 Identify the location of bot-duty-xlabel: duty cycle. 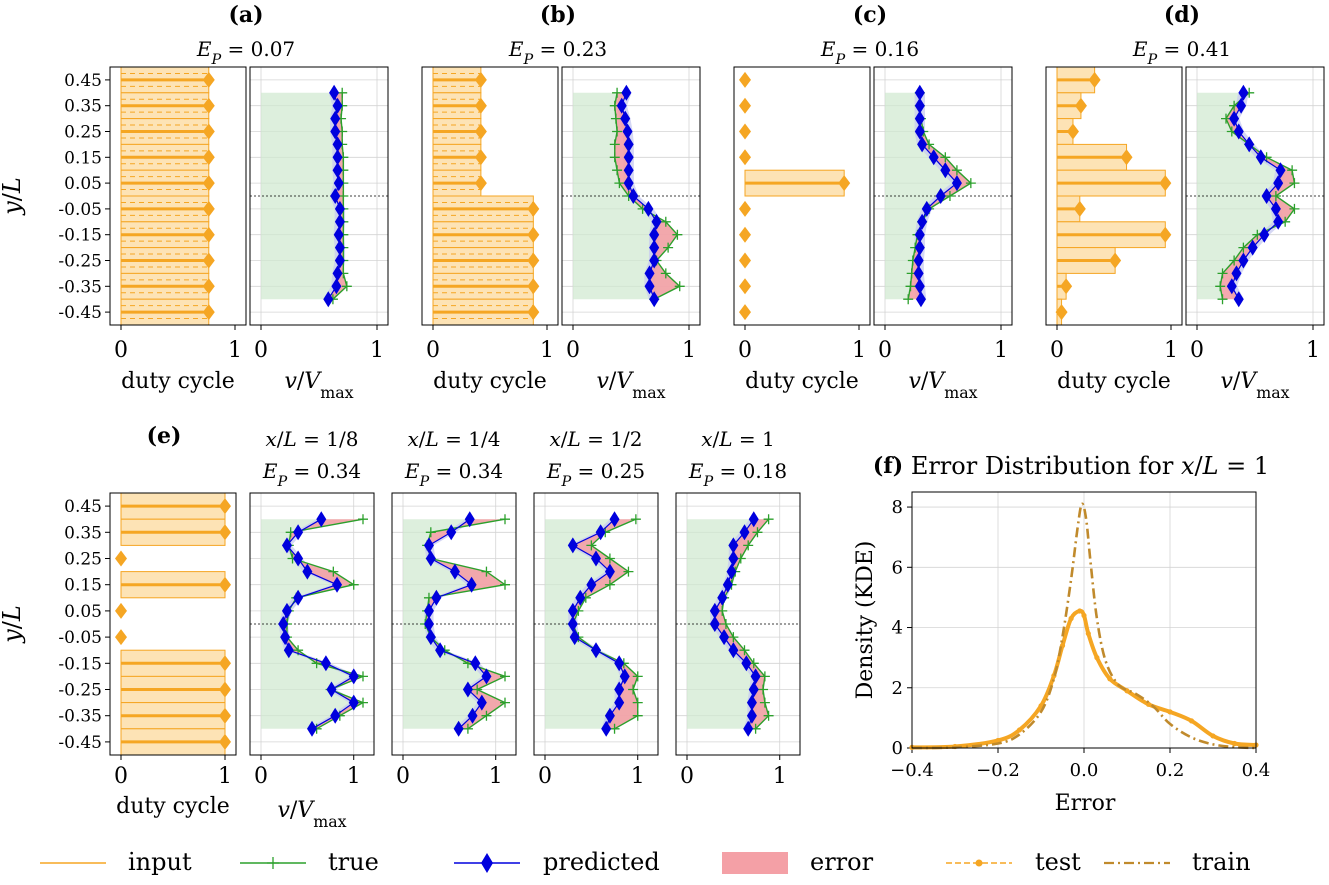
(173, 806).